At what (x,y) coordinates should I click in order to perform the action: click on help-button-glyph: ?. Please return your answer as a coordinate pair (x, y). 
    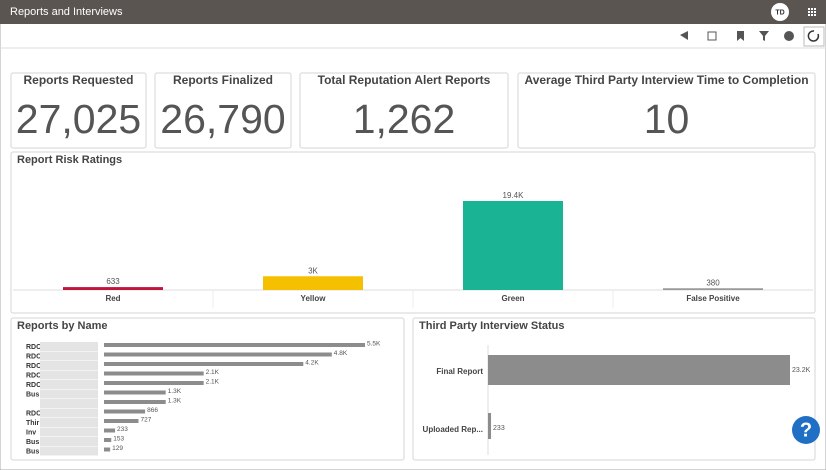
    Looking at the image, I should click on (806, 430).